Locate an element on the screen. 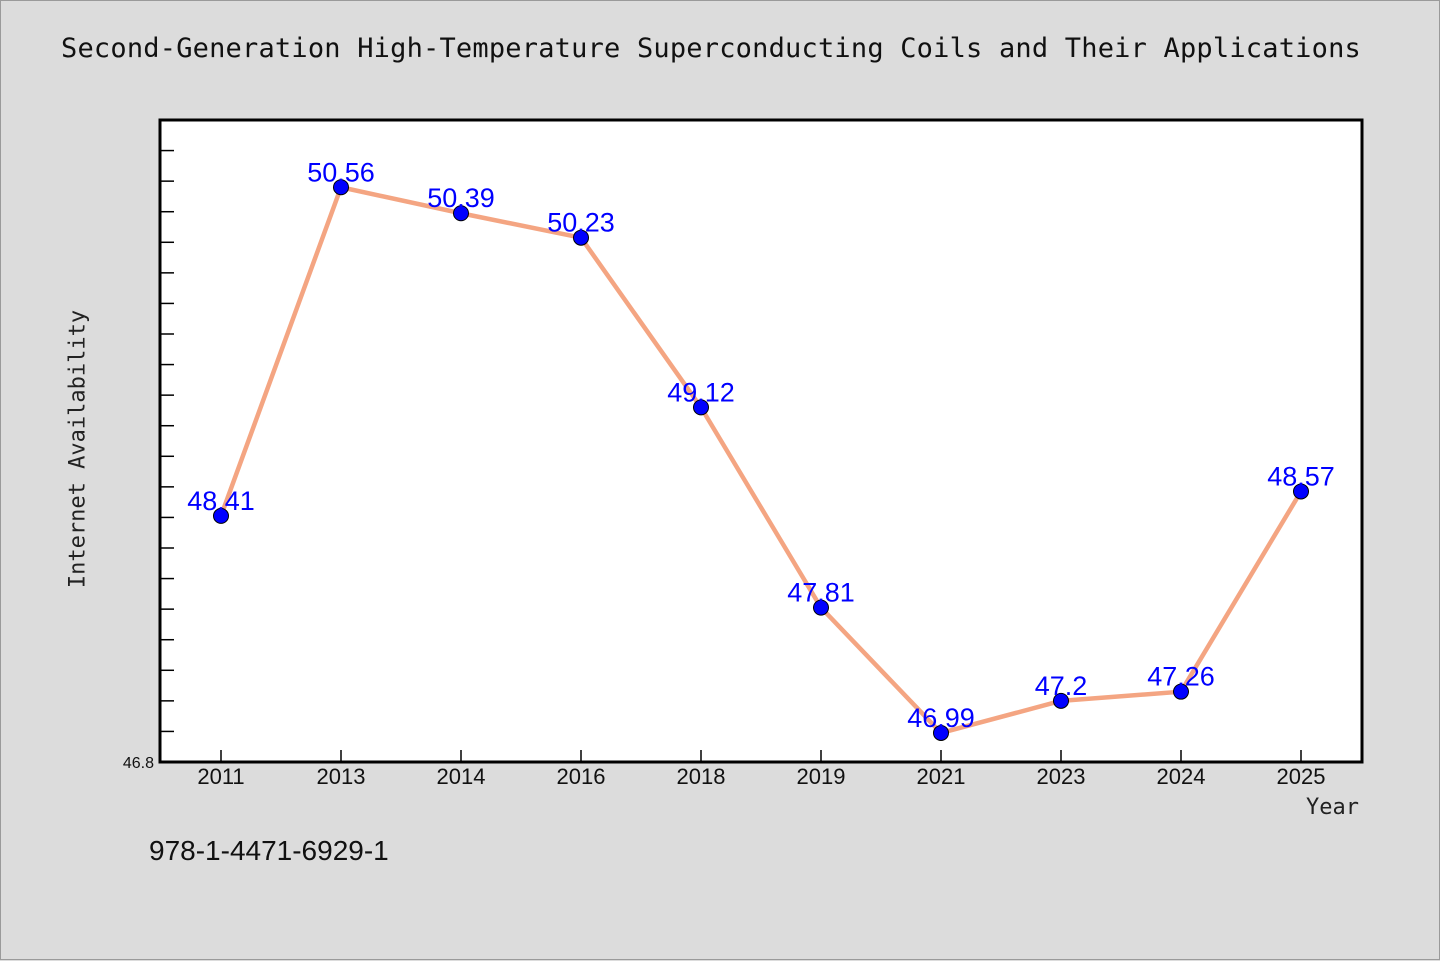  y-tick-label: 46.8 is located at coordinates (138, 763).